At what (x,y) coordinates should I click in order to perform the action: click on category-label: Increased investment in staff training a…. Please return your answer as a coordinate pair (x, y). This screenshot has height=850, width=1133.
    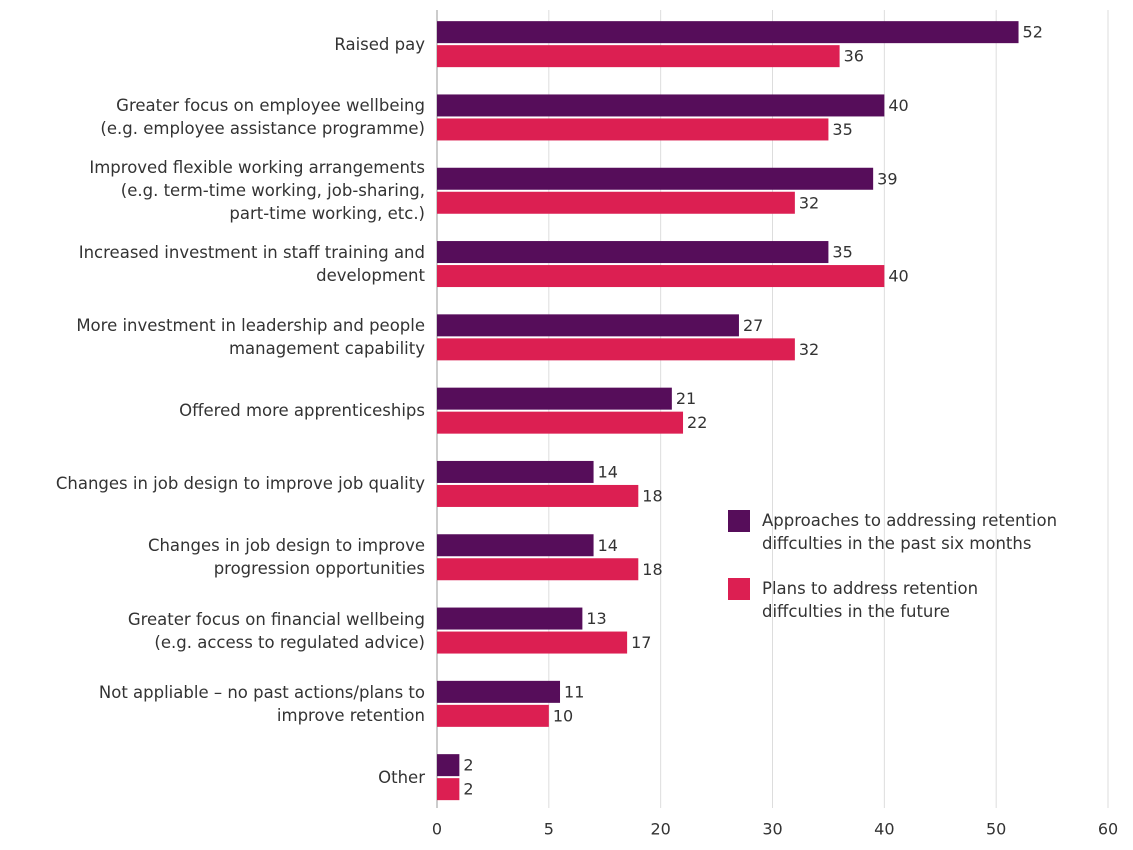
    Looking at the image, I should click on (251, 264).